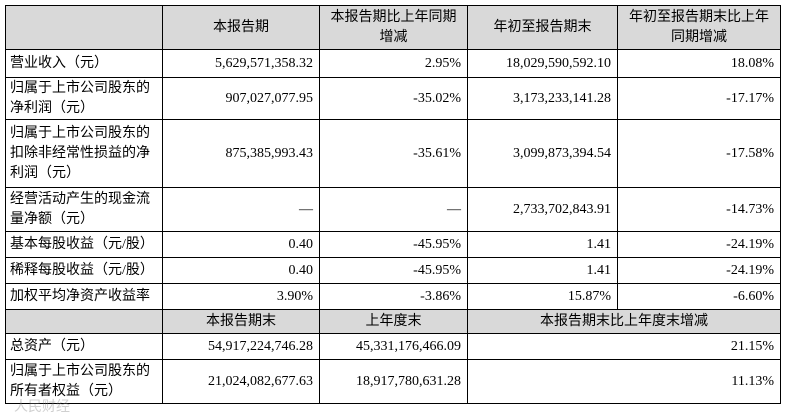 The width and height of the screenshot is (785, 418). Describe the element at coordinates (699, 63) in the screenshot. I see `table-cell: 18.08%` at that location.